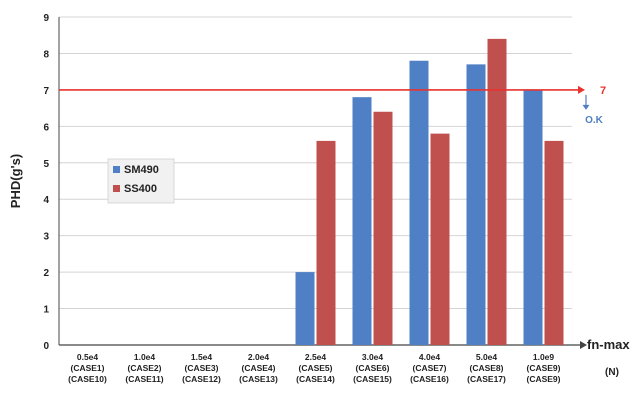 The image size is (636, 401). What do you see at coordinates (487, 357) in the screenshot?
I see `x-tick-label: 5.0e4` at bounding box center [487, 357].